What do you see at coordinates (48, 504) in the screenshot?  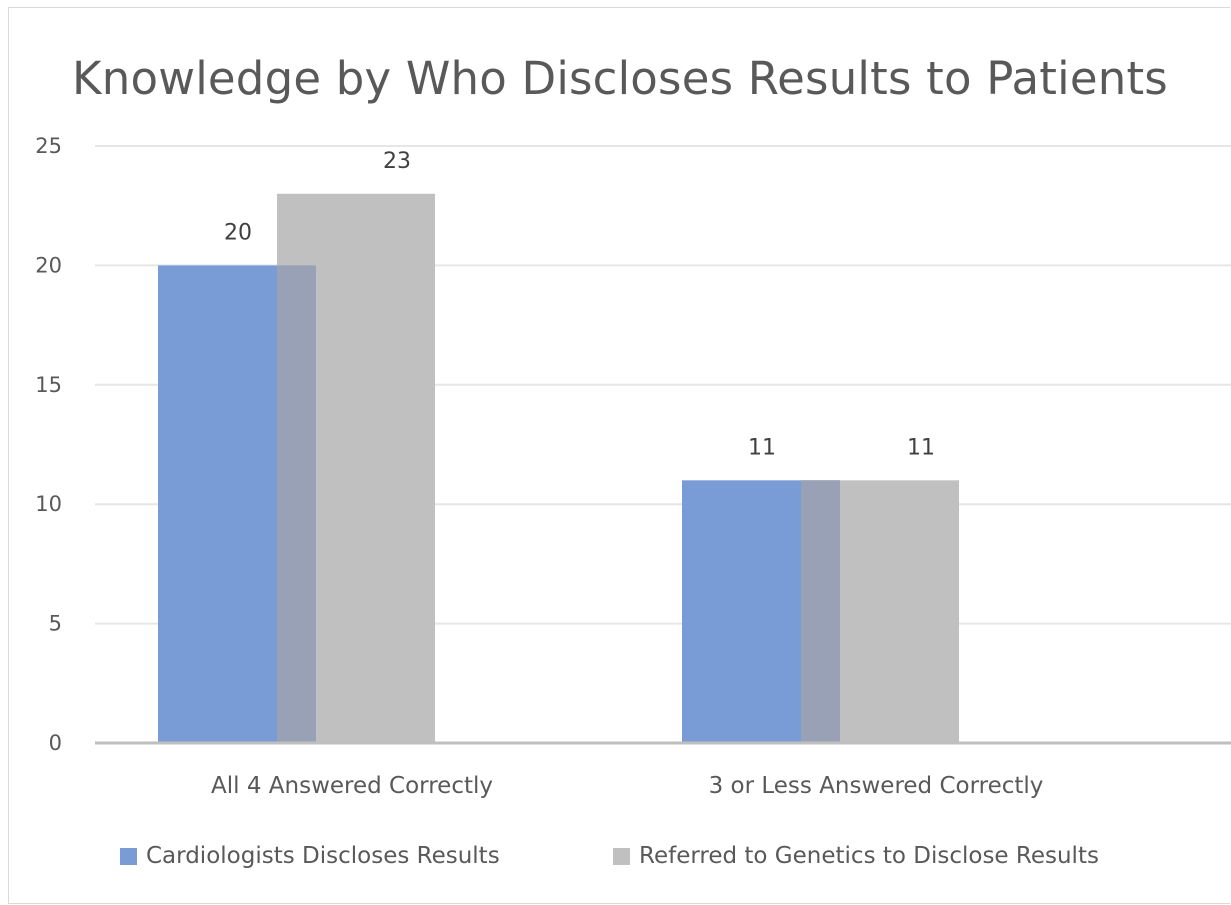 I see `y-tick-label-10: 10` at bounding box center [48, 504].